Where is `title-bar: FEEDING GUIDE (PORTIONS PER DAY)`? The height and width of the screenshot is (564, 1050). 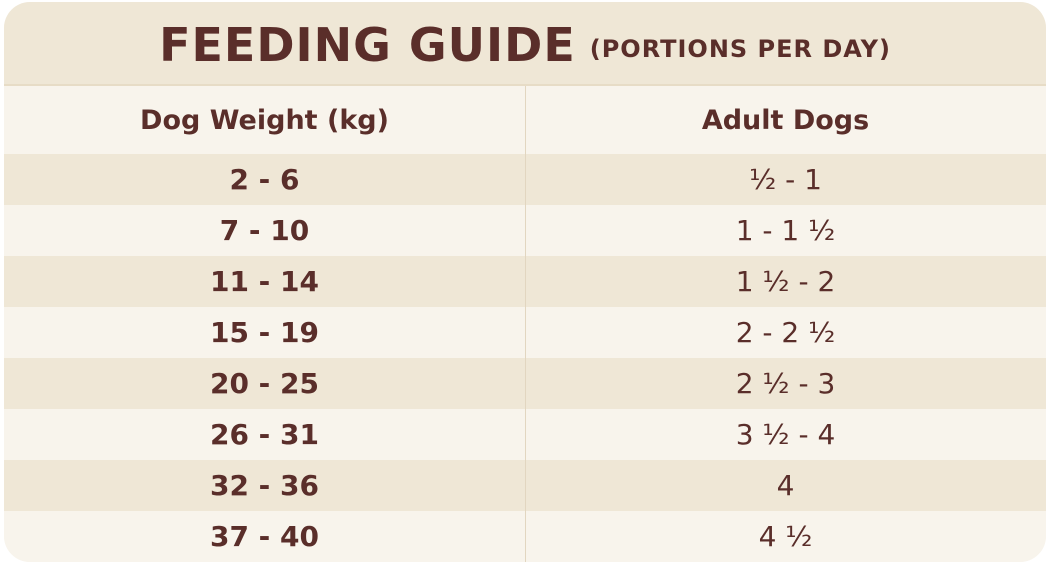
title-bar: FEEDING GUIDE (PORTIONS PER DAY) is located at coordinates (525, 43).